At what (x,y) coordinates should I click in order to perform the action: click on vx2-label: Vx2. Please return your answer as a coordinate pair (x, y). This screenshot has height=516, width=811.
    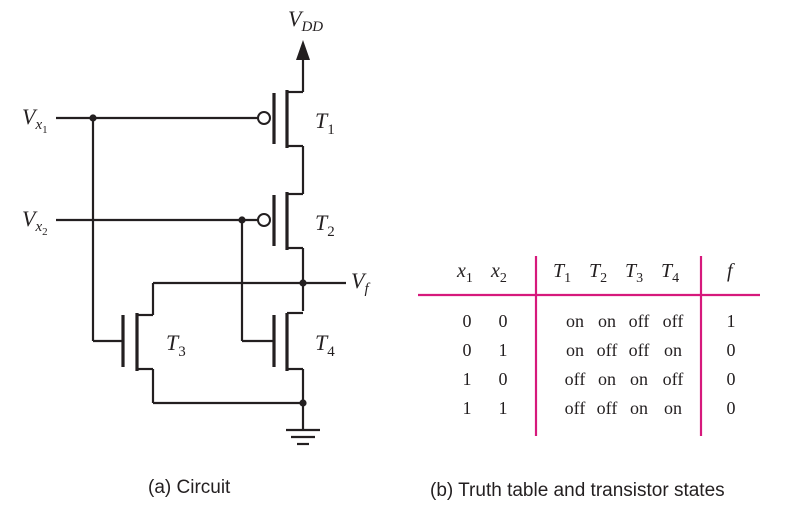
    Looking at the image, I should click on (35, 222).